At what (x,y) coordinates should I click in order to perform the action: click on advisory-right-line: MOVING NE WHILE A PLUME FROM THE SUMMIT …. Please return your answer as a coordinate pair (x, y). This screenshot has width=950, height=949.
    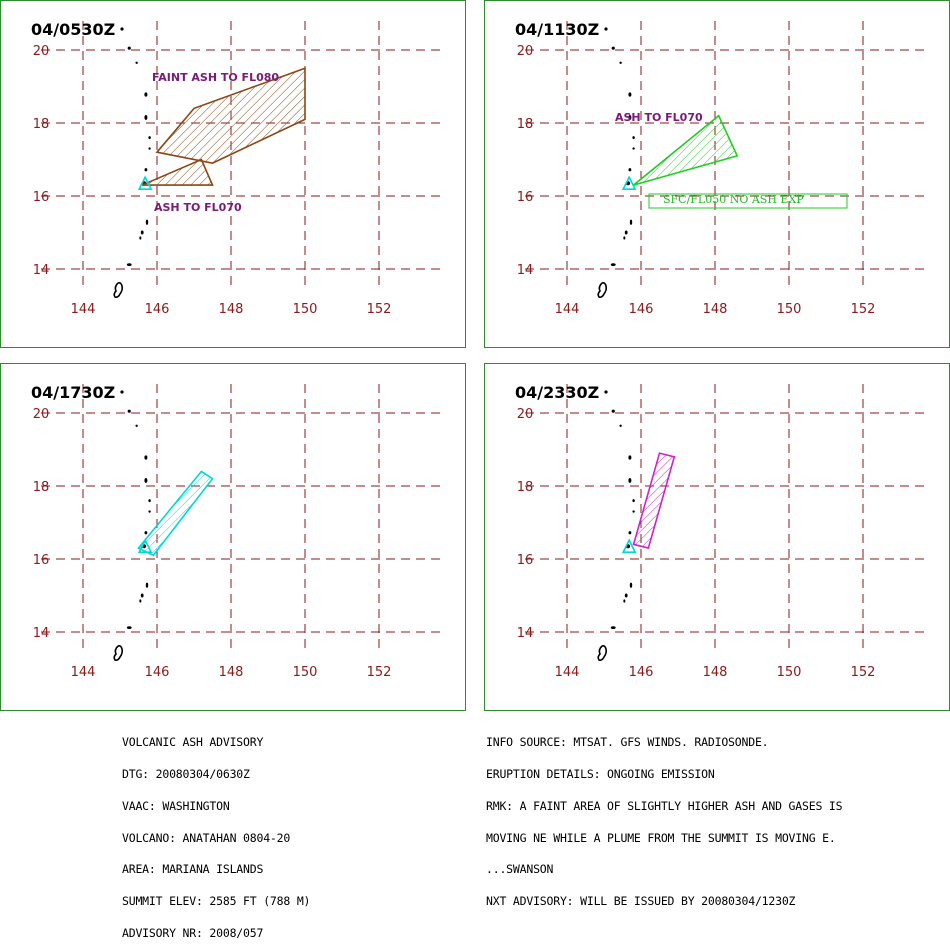
    Looking at the image, I should click on (661, 837).